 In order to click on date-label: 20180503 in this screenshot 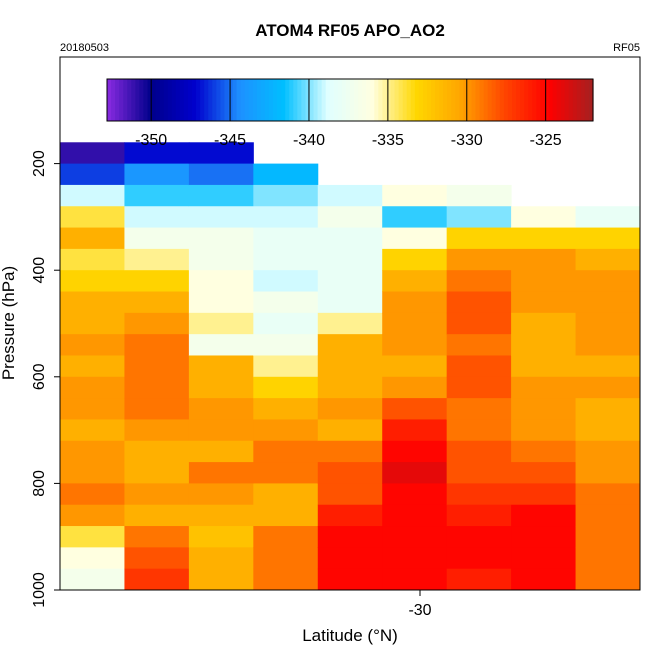, I will do `click(84, 48)`.